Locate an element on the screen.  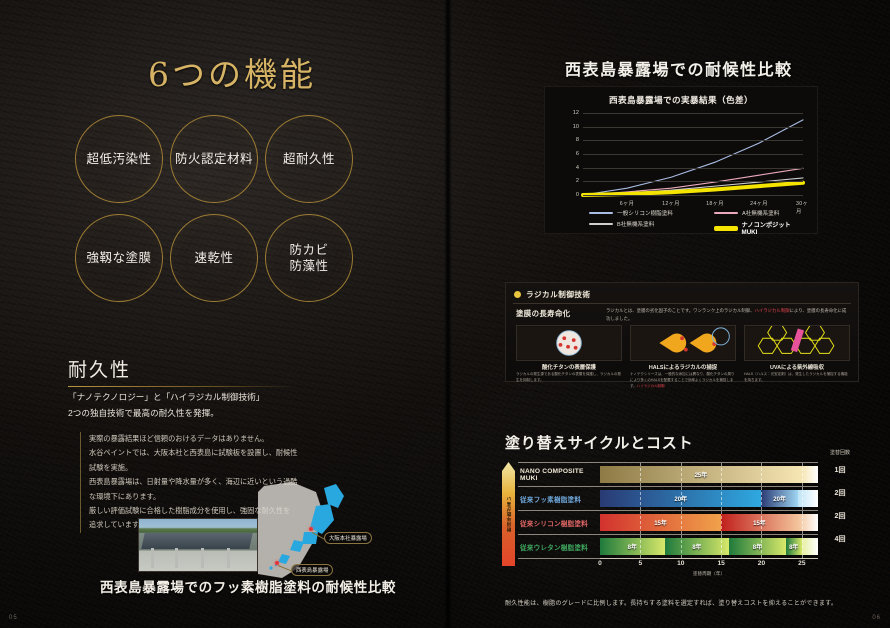
line-chart-xtick: 12ヶ月 is located at coordinates (671, 204).